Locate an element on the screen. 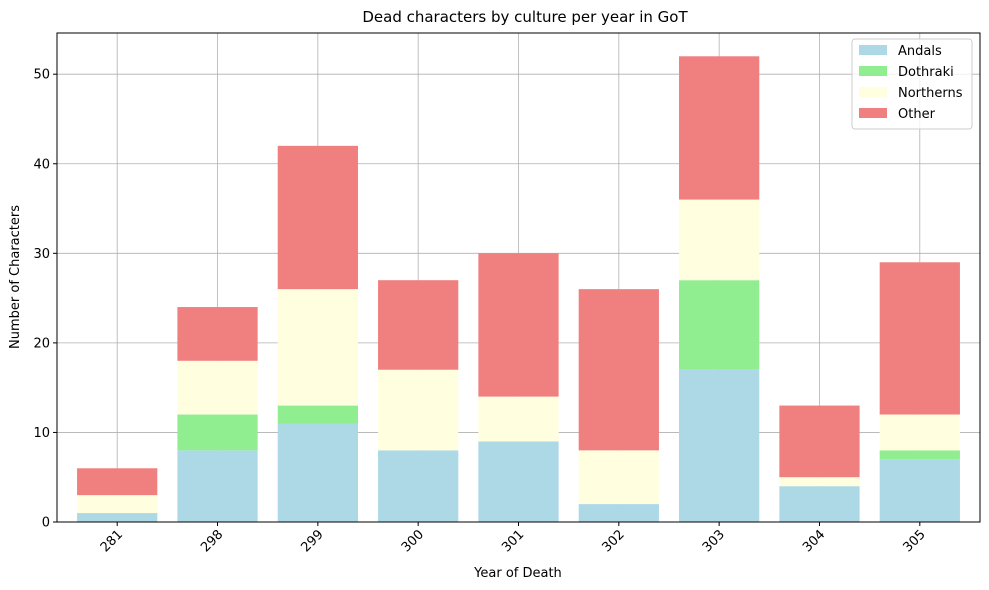 Image resolution: width=989 pixels, height=590 pixels. legend-label-dothraki: Dothraki is located at coordinates (926, 72).